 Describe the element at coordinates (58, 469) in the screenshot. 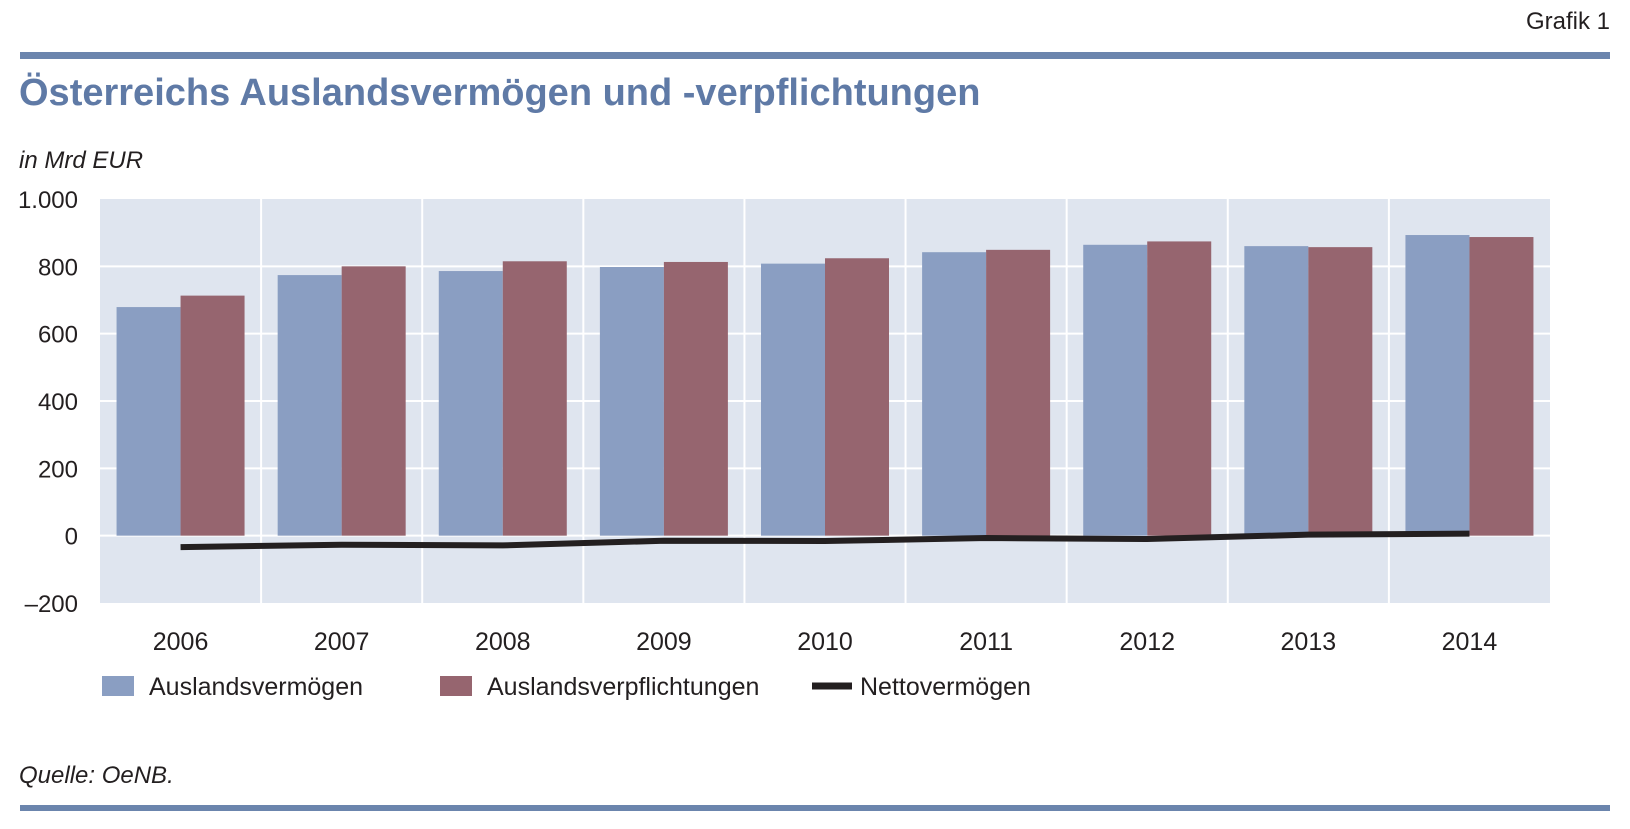

I see `y-tick-label: 200` at that location.